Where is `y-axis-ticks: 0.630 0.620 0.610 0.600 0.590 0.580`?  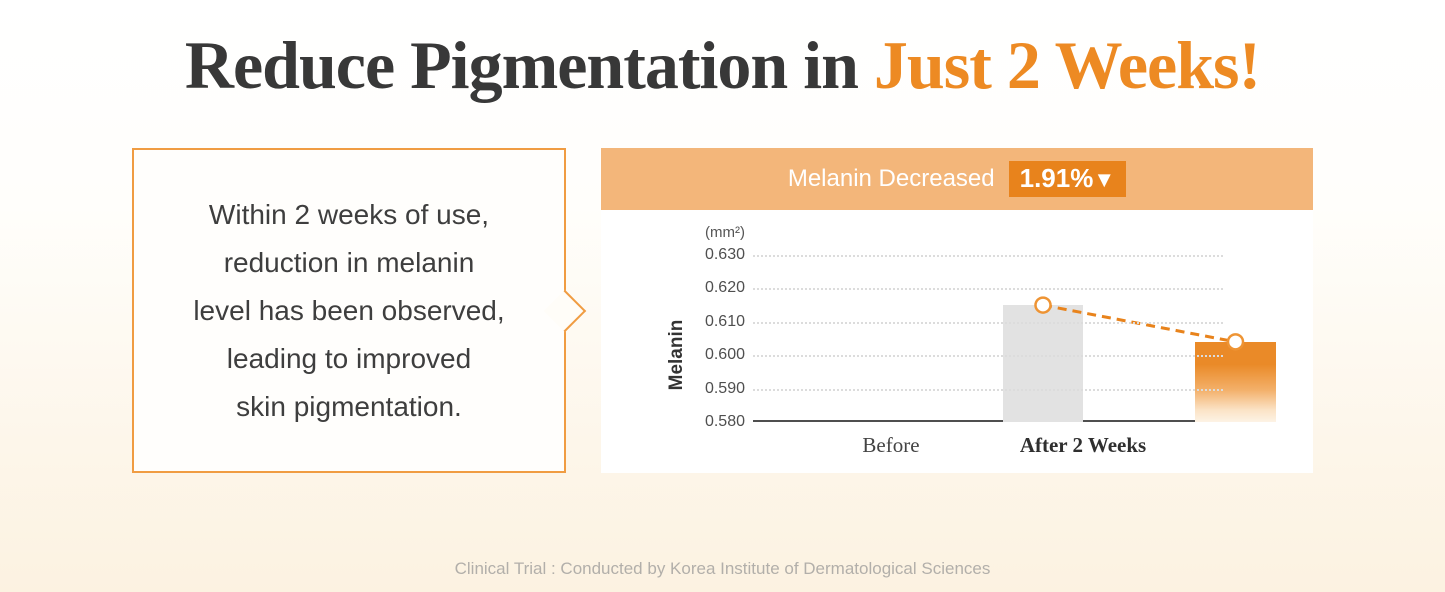
y-axis-ticks: 0.630 0.620 0.610 0.600 0.590 0.580 is located at coordinates (693, 338).